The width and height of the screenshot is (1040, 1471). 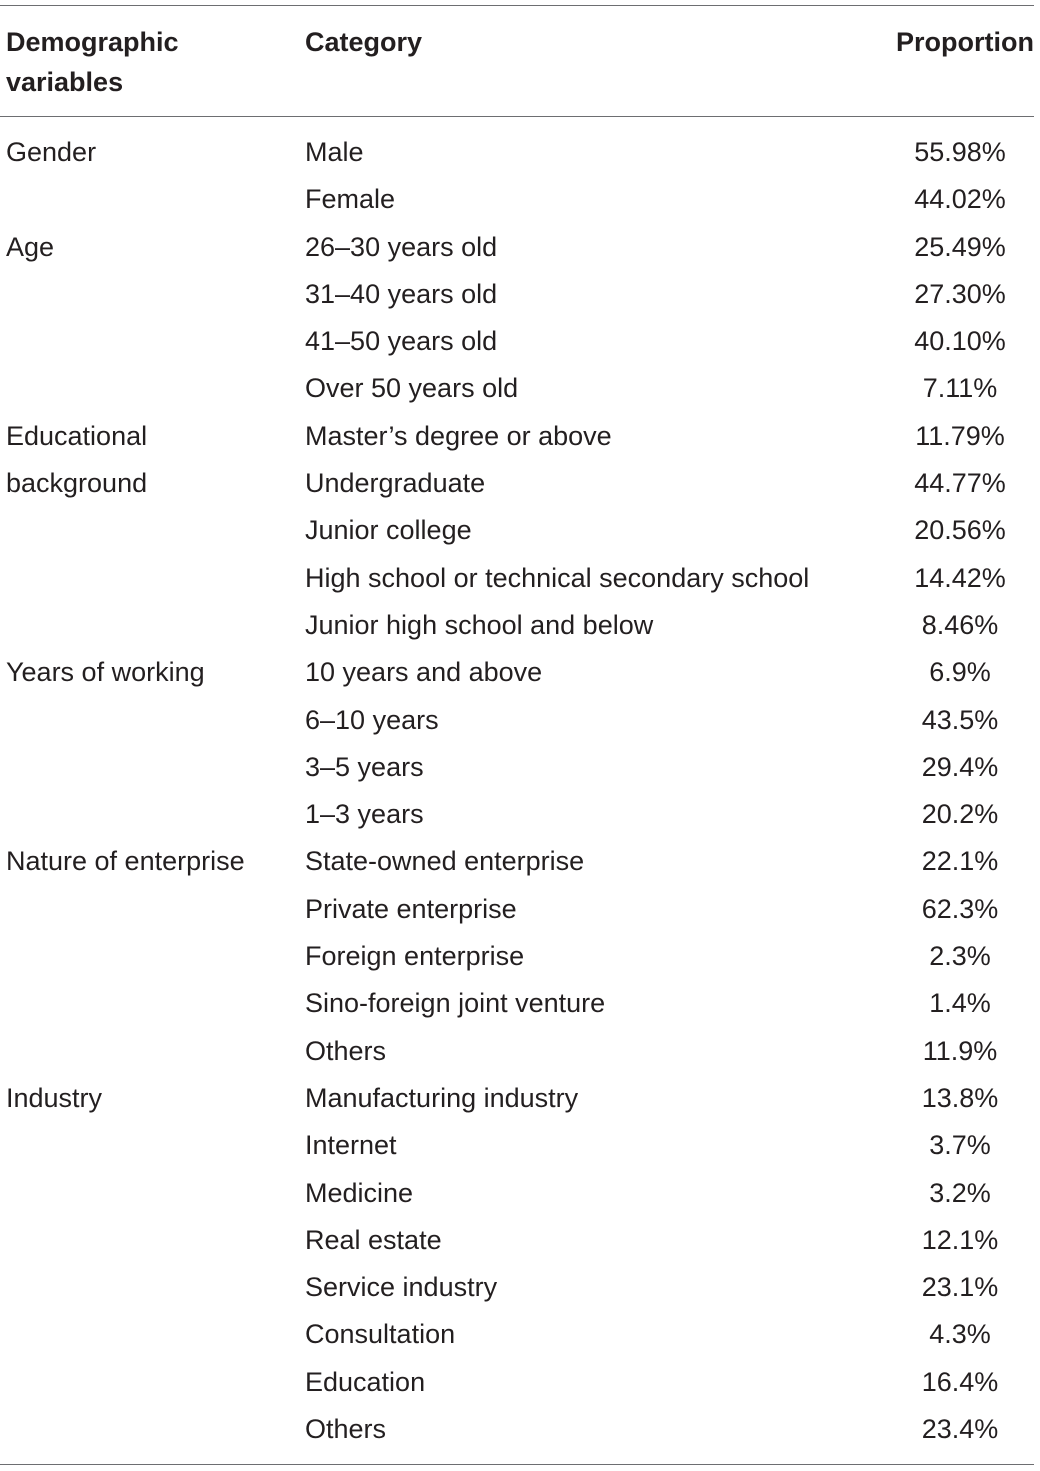 I want to click on cell-demographic-variable: Years of working, so click(x=105, y=672).